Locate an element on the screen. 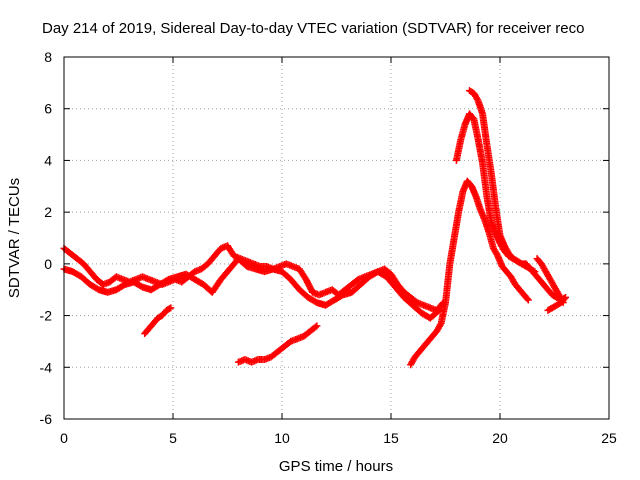 The height and width of the screenshot is (480, 640). series-sat-d is located at coordinates (277, 344).